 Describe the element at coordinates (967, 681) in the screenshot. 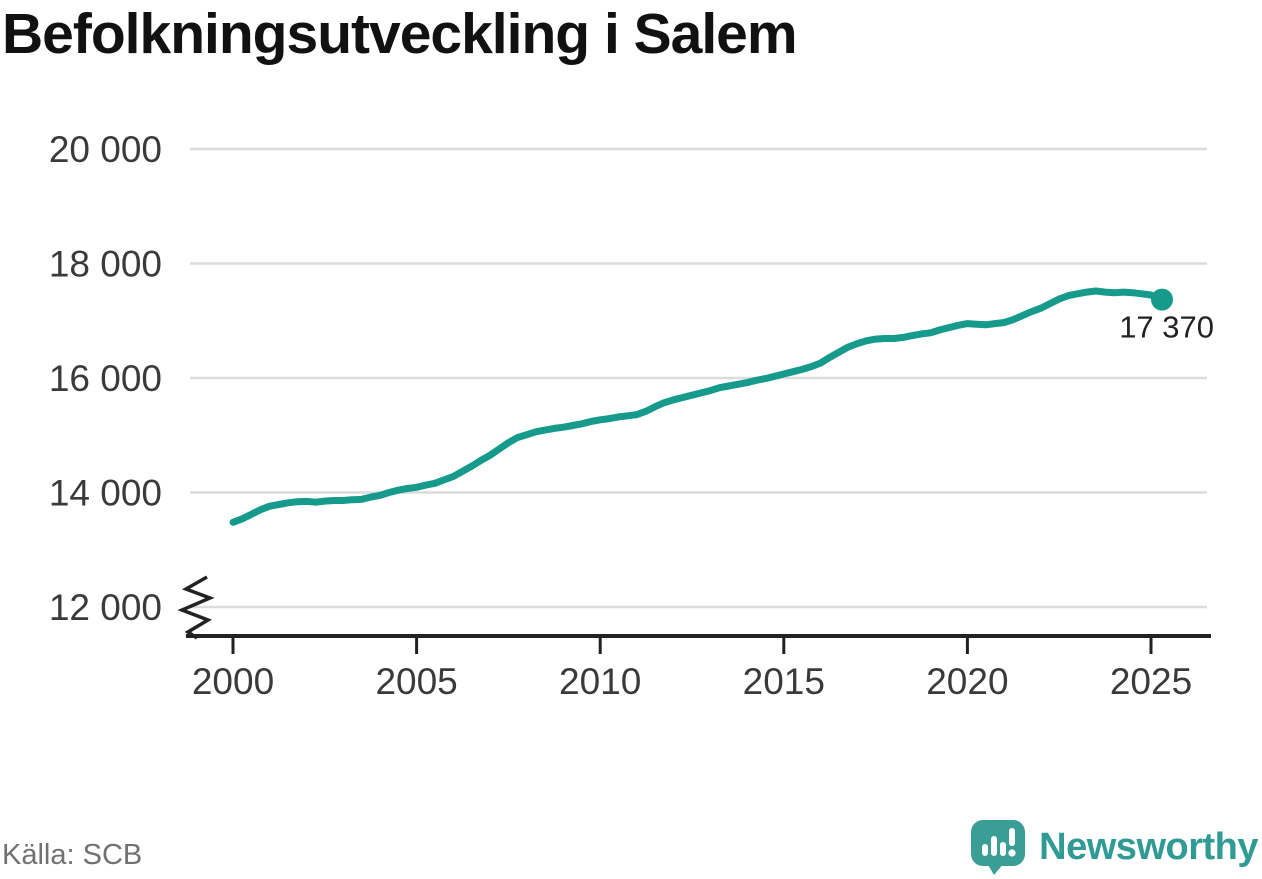

I see `x-axis-label: 2020` at that location.